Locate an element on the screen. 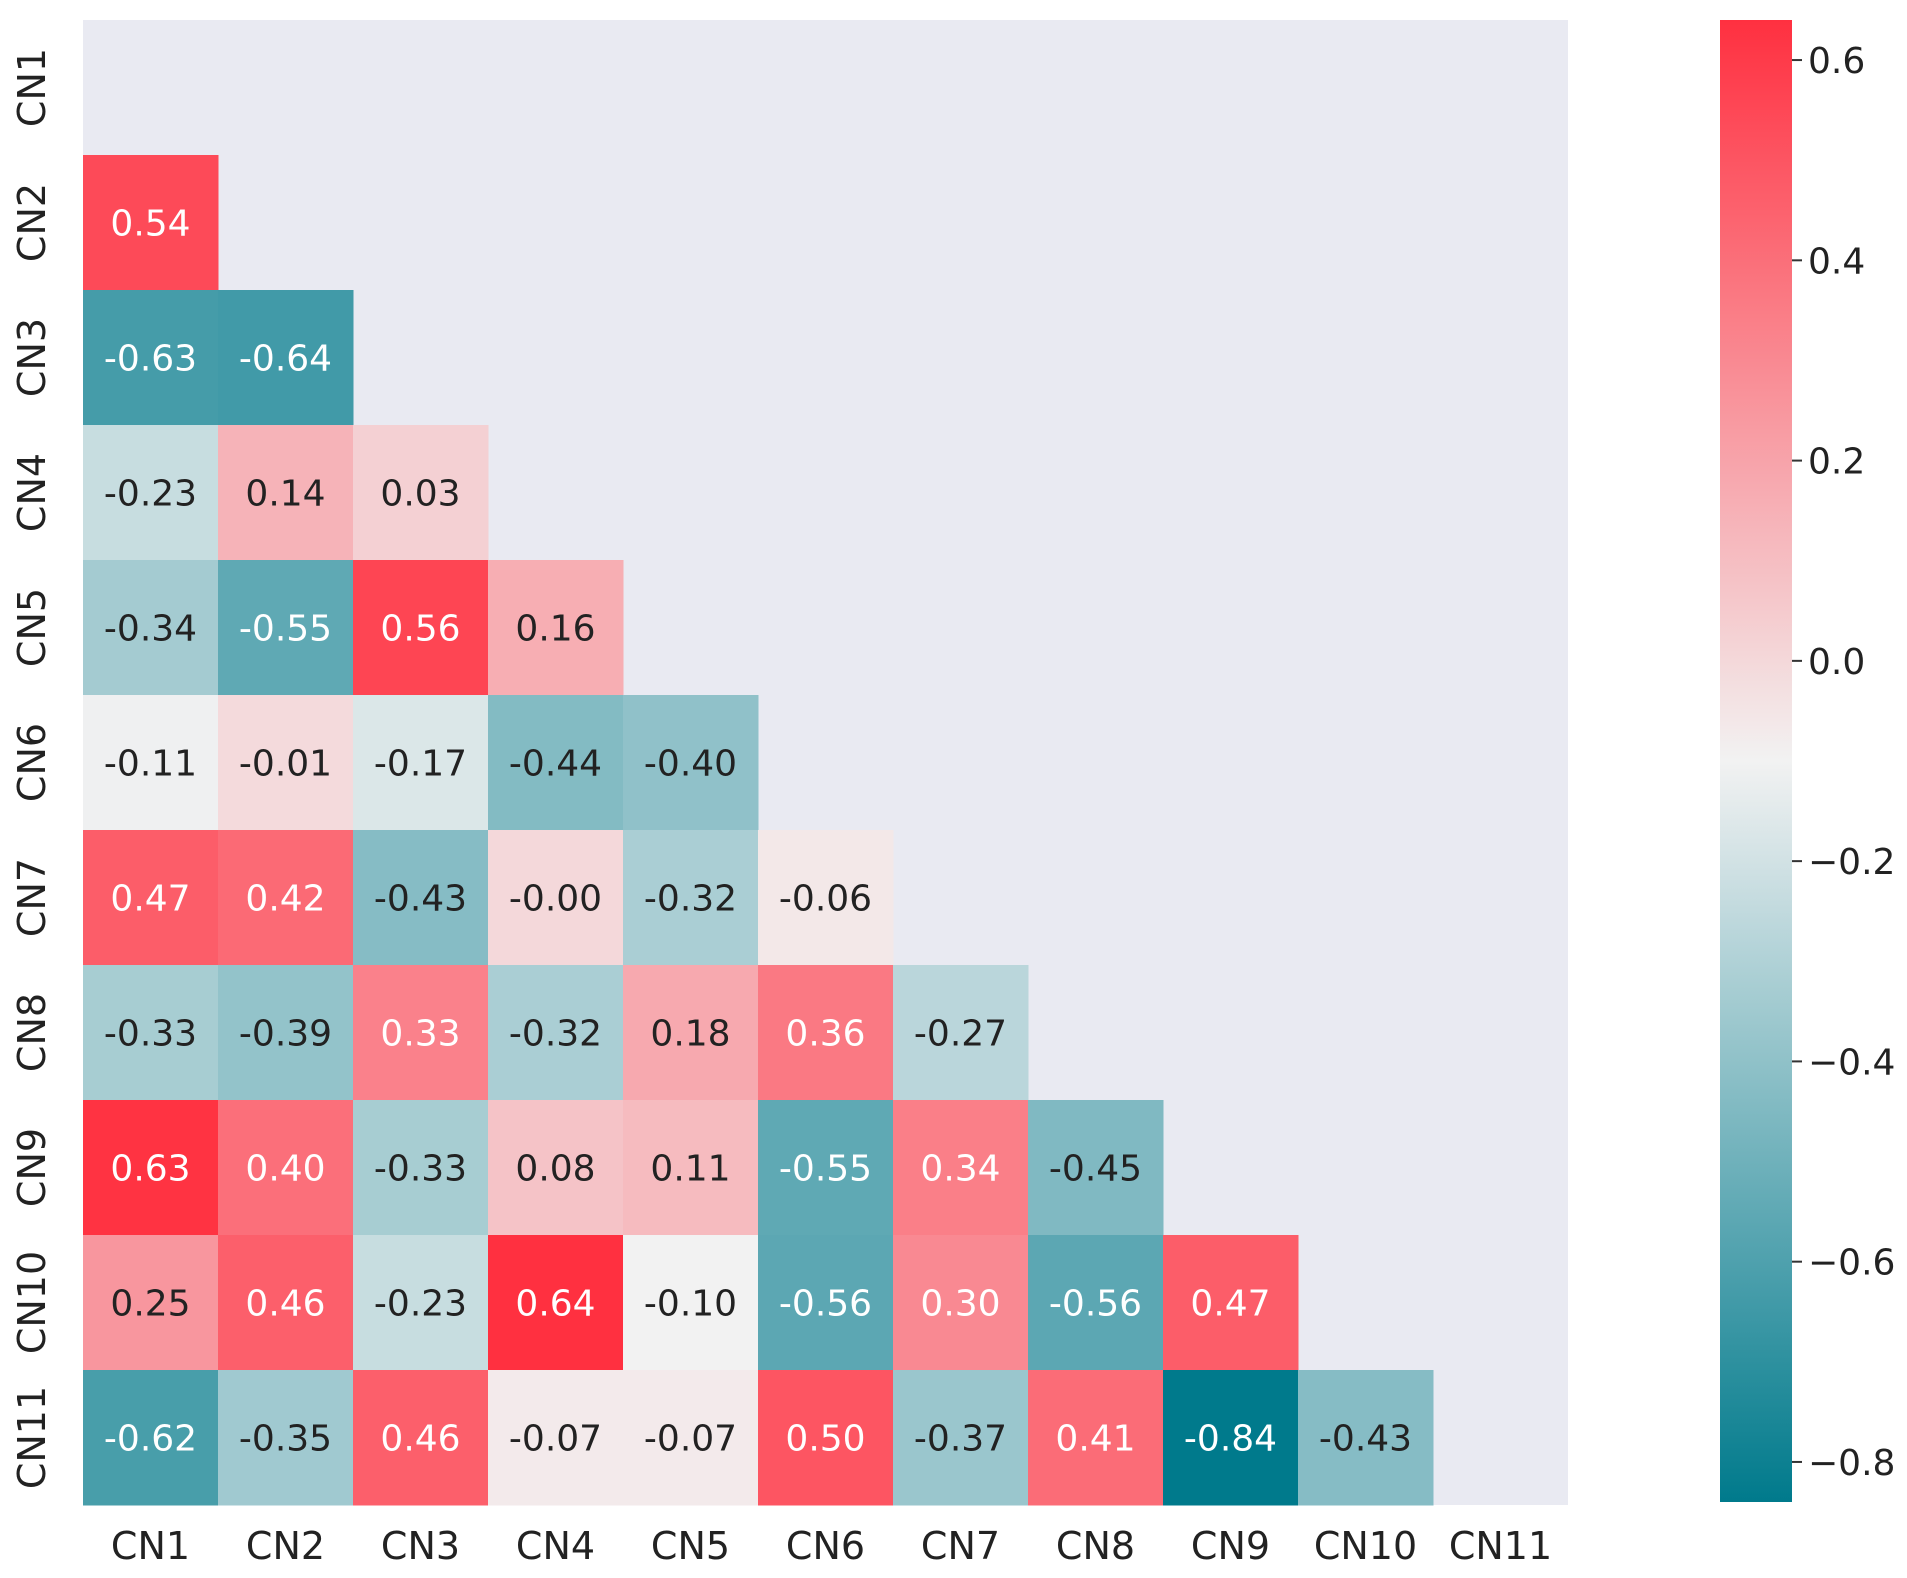 Image resolution: width=1907 pixels, height=1578 pixels. heatmap-cell-cn8-cn7 is located at coordinates (961, 1033).